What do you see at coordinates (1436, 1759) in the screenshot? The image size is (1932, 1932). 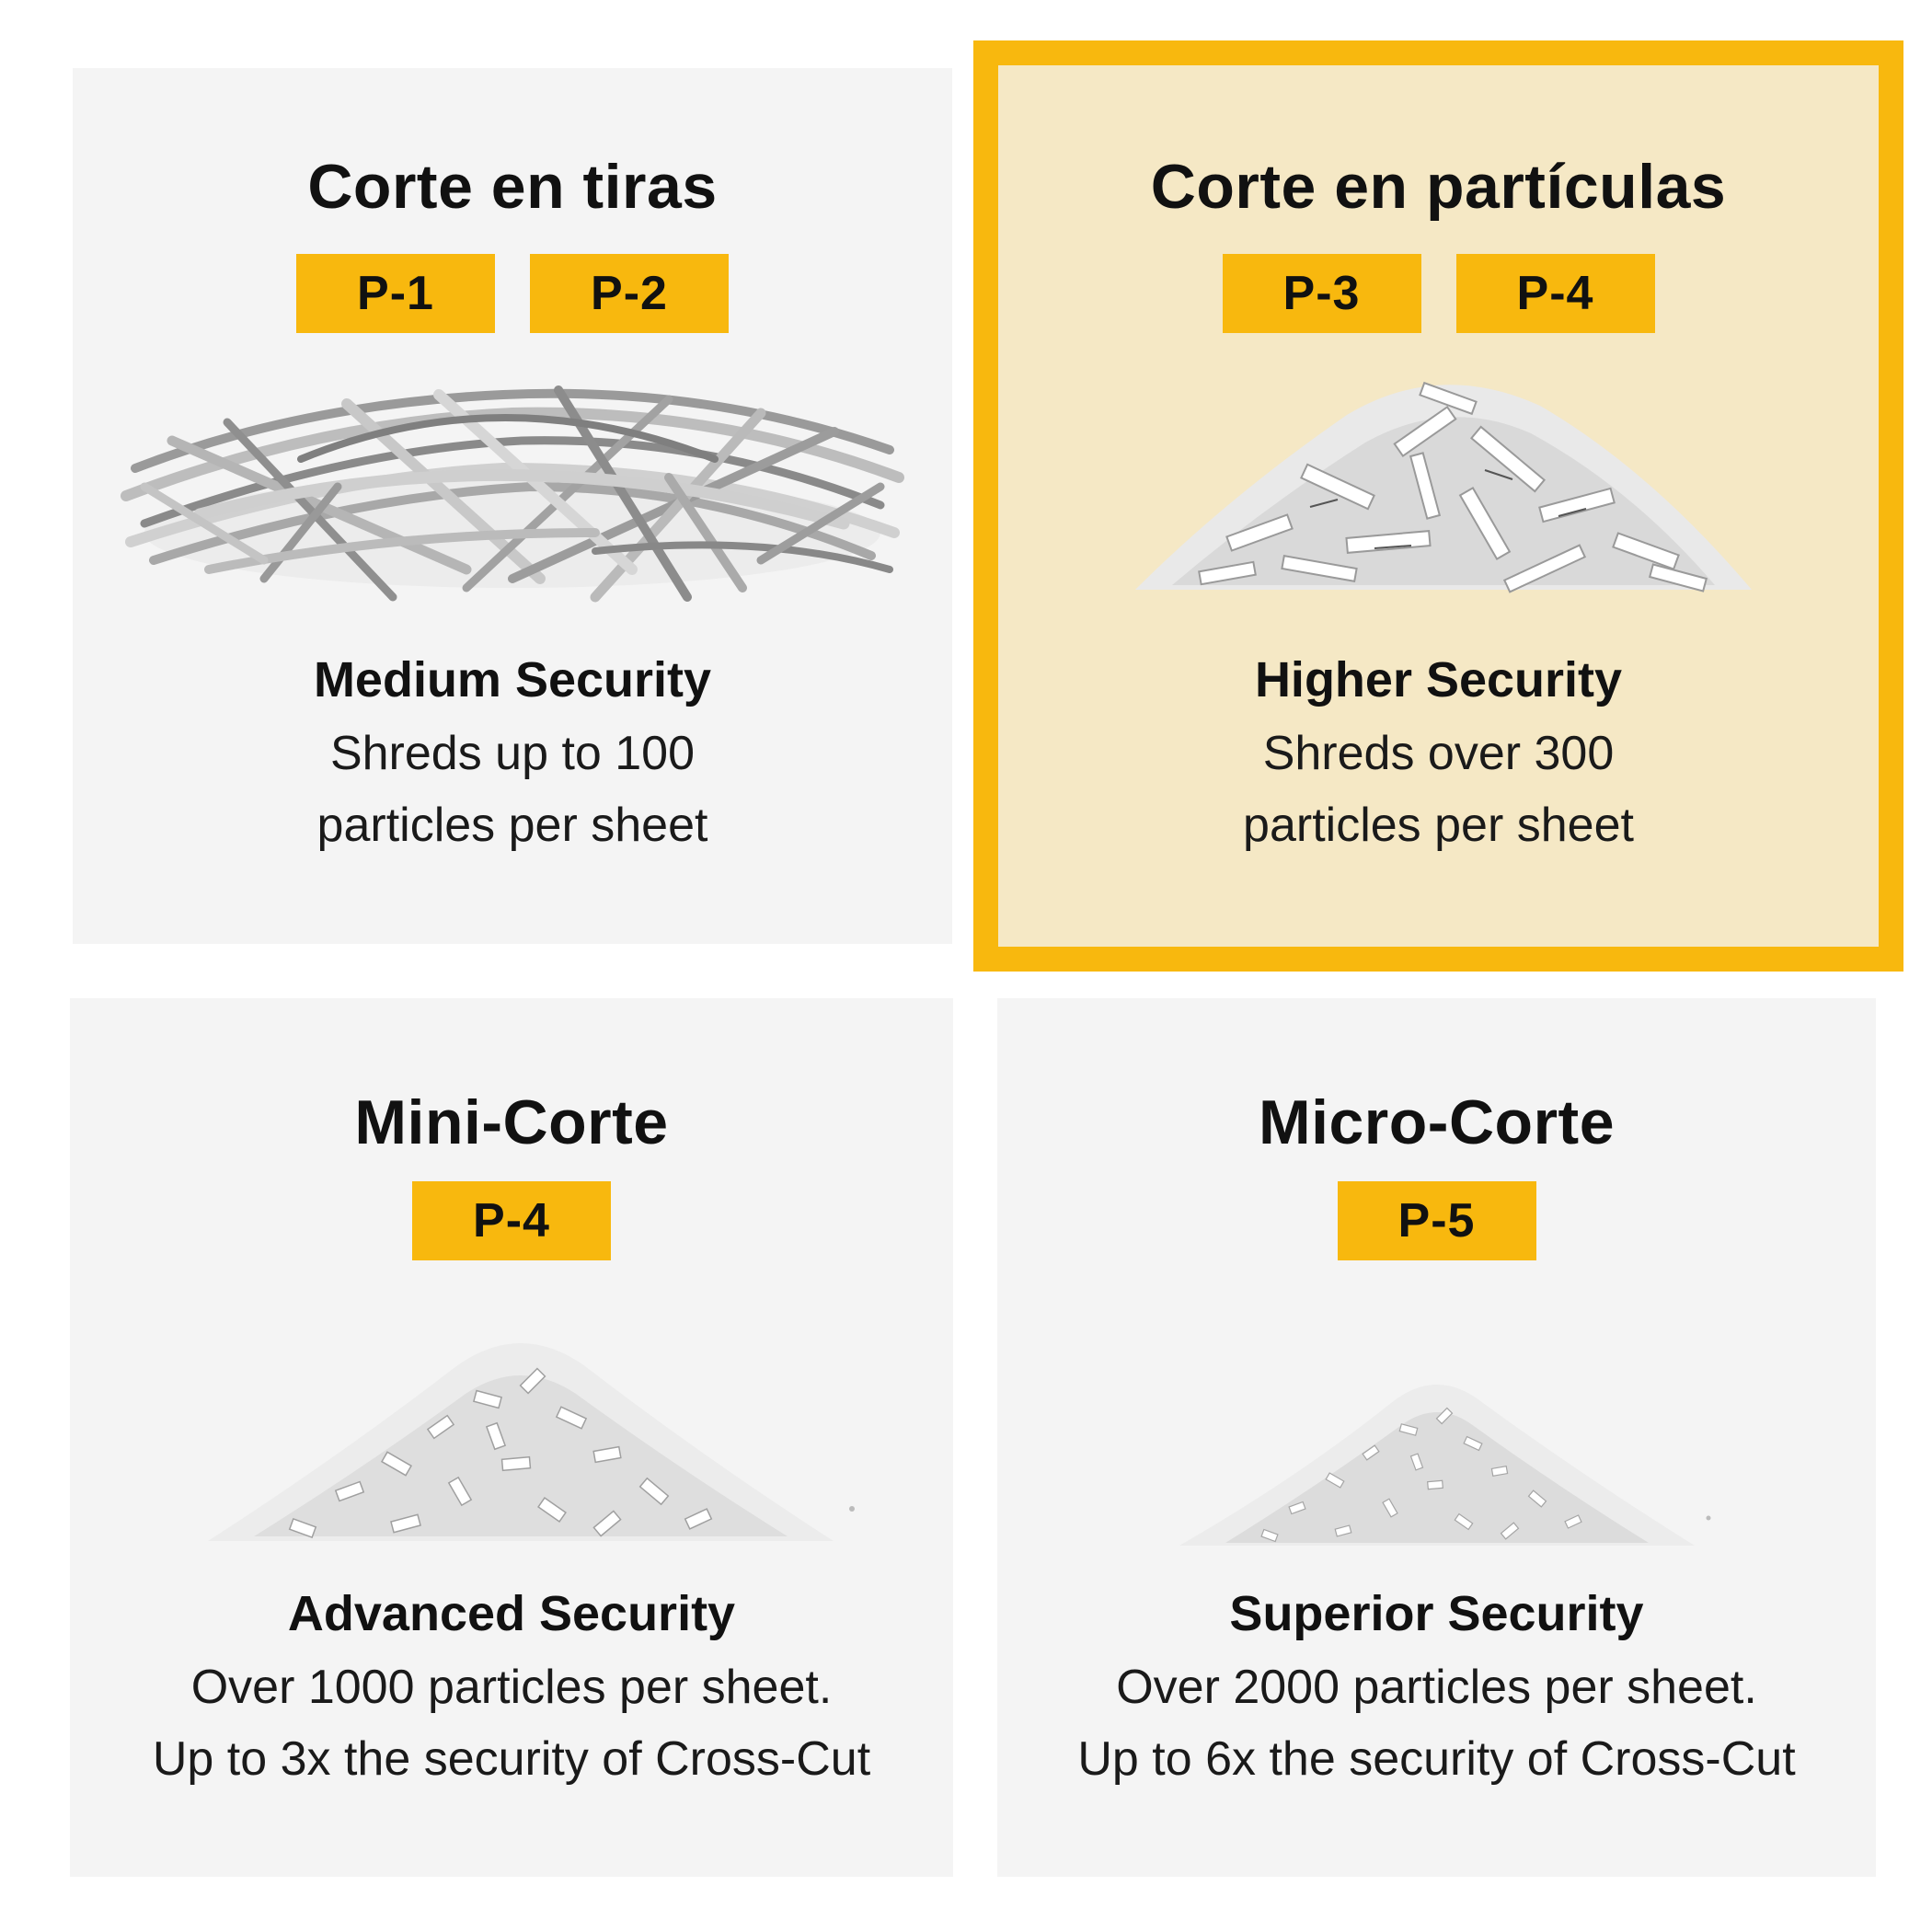 I see `description-line: Up to 6x the security of Cross-Cut` at bounding box center [1436, 1759].